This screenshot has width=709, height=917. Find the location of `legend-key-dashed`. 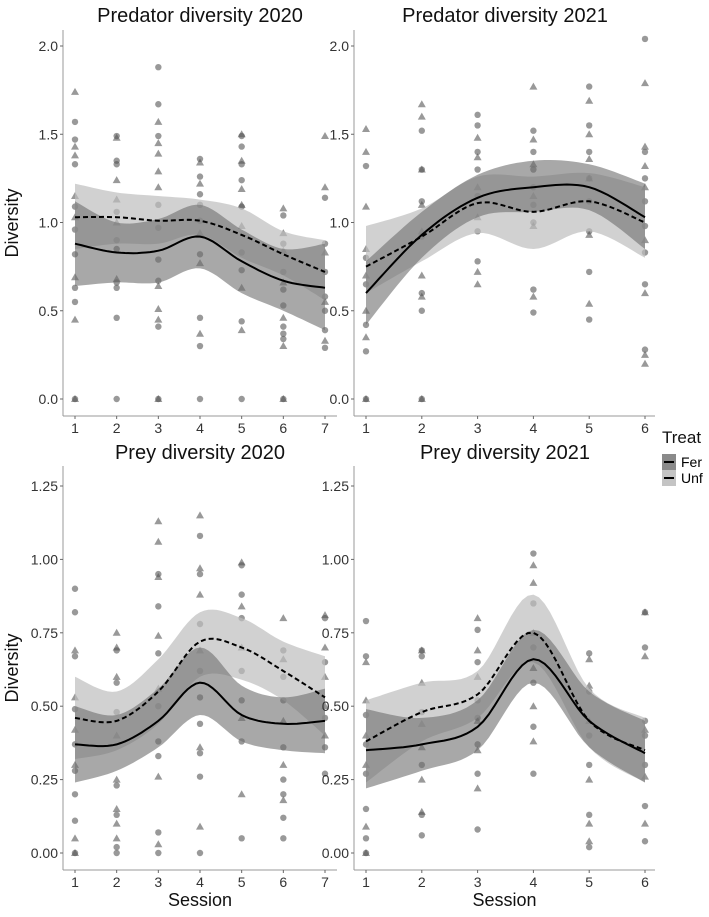

legend-key-dashed is located at coordinates (669, 478).